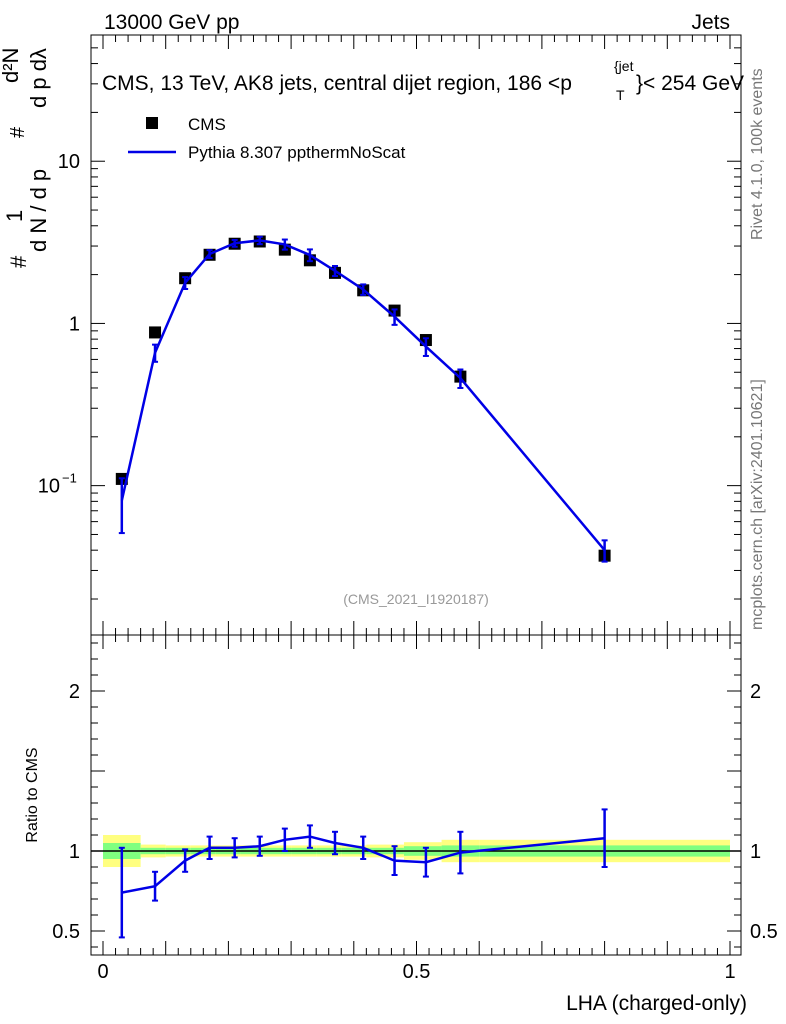  I want to click on header-left: 13000 GeV pp, so click(171, 22).